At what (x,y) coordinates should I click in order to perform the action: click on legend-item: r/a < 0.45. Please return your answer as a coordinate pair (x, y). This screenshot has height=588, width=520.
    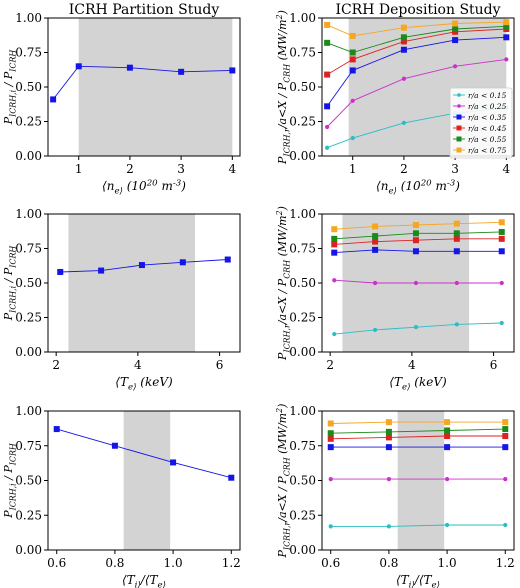
    Looking at the image, I should click on (480, 128).